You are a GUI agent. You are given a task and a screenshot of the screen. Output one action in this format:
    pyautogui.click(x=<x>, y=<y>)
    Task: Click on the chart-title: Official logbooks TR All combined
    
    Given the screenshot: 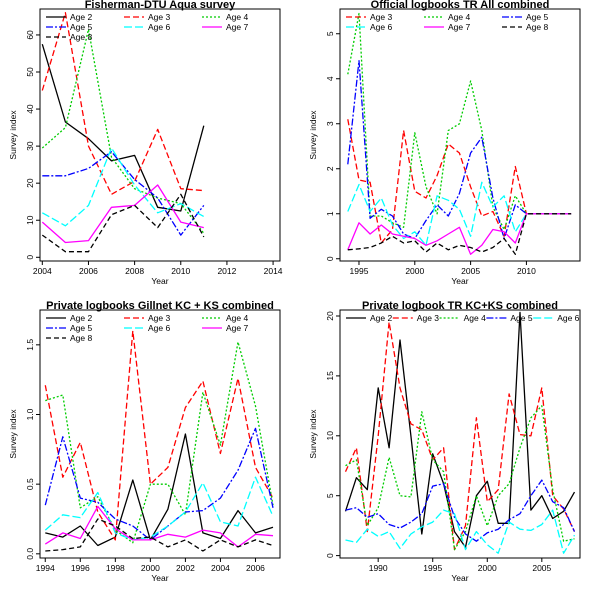 What is the action you would take?
    pyautogui.click(x=460, y=5)
    